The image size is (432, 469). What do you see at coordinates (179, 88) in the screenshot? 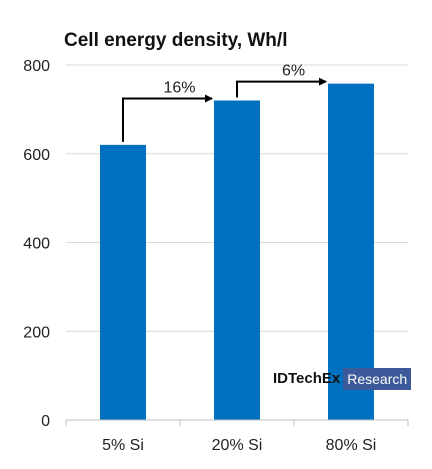
I see `growth-label: 16%` at bounding box center [179, 88].